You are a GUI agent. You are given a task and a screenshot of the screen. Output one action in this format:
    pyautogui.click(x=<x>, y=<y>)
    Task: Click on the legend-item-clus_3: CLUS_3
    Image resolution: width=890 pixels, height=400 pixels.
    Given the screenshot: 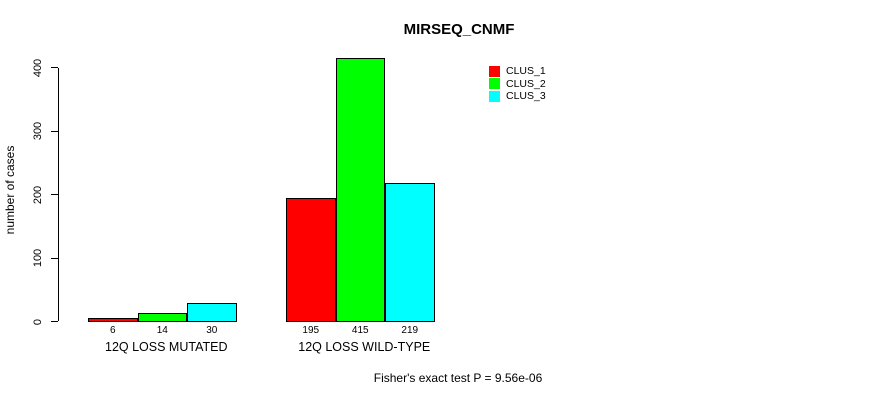 What is the action you would take?
    pyautogui.click(x=517, y=96)
    